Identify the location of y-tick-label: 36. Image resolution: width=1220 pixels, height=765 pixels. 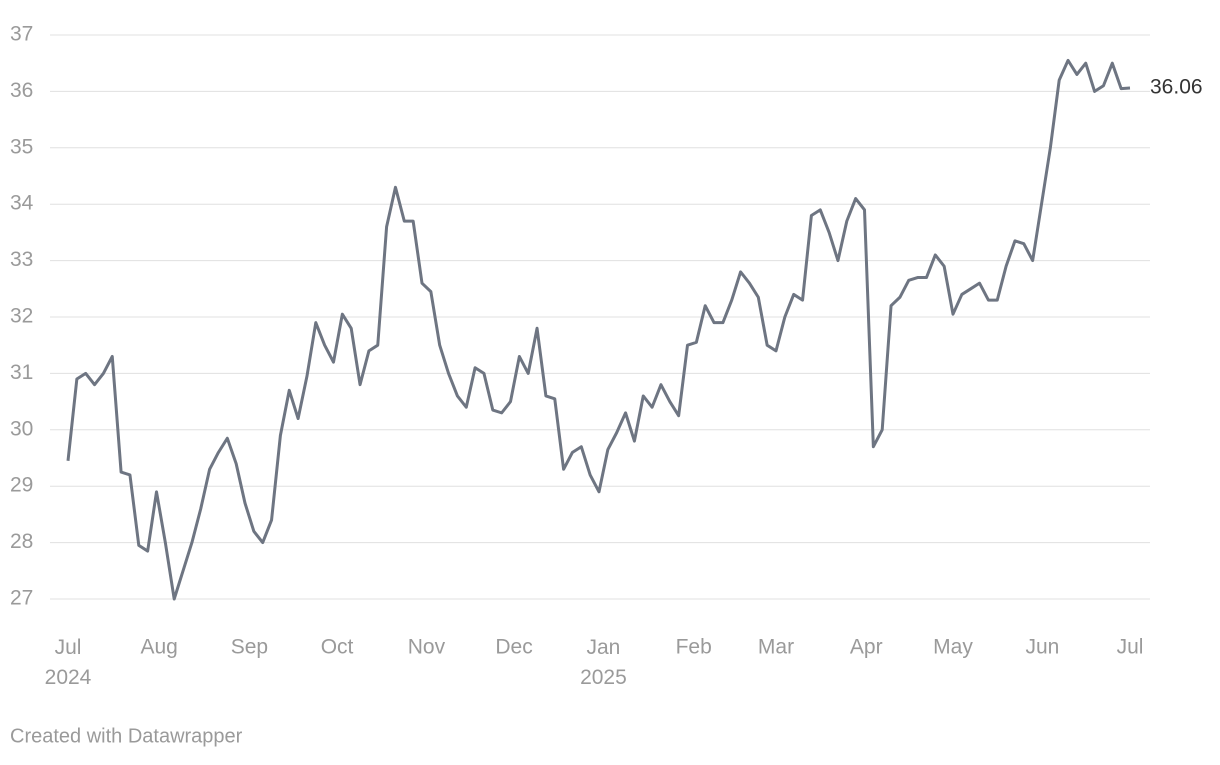
(21, 90).